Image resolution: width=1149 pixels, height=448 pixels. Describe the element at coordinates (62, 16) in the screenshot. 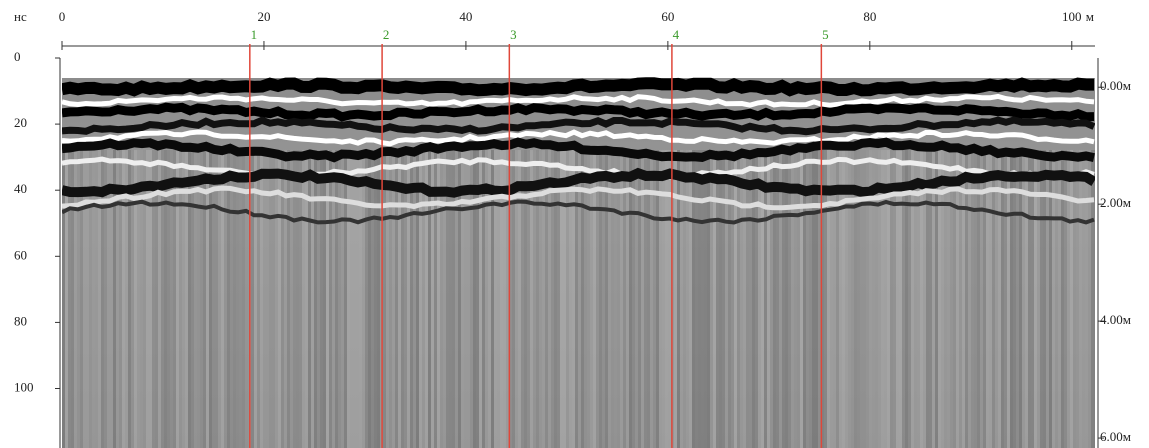

I see `x-tick-label: 0` at that location.